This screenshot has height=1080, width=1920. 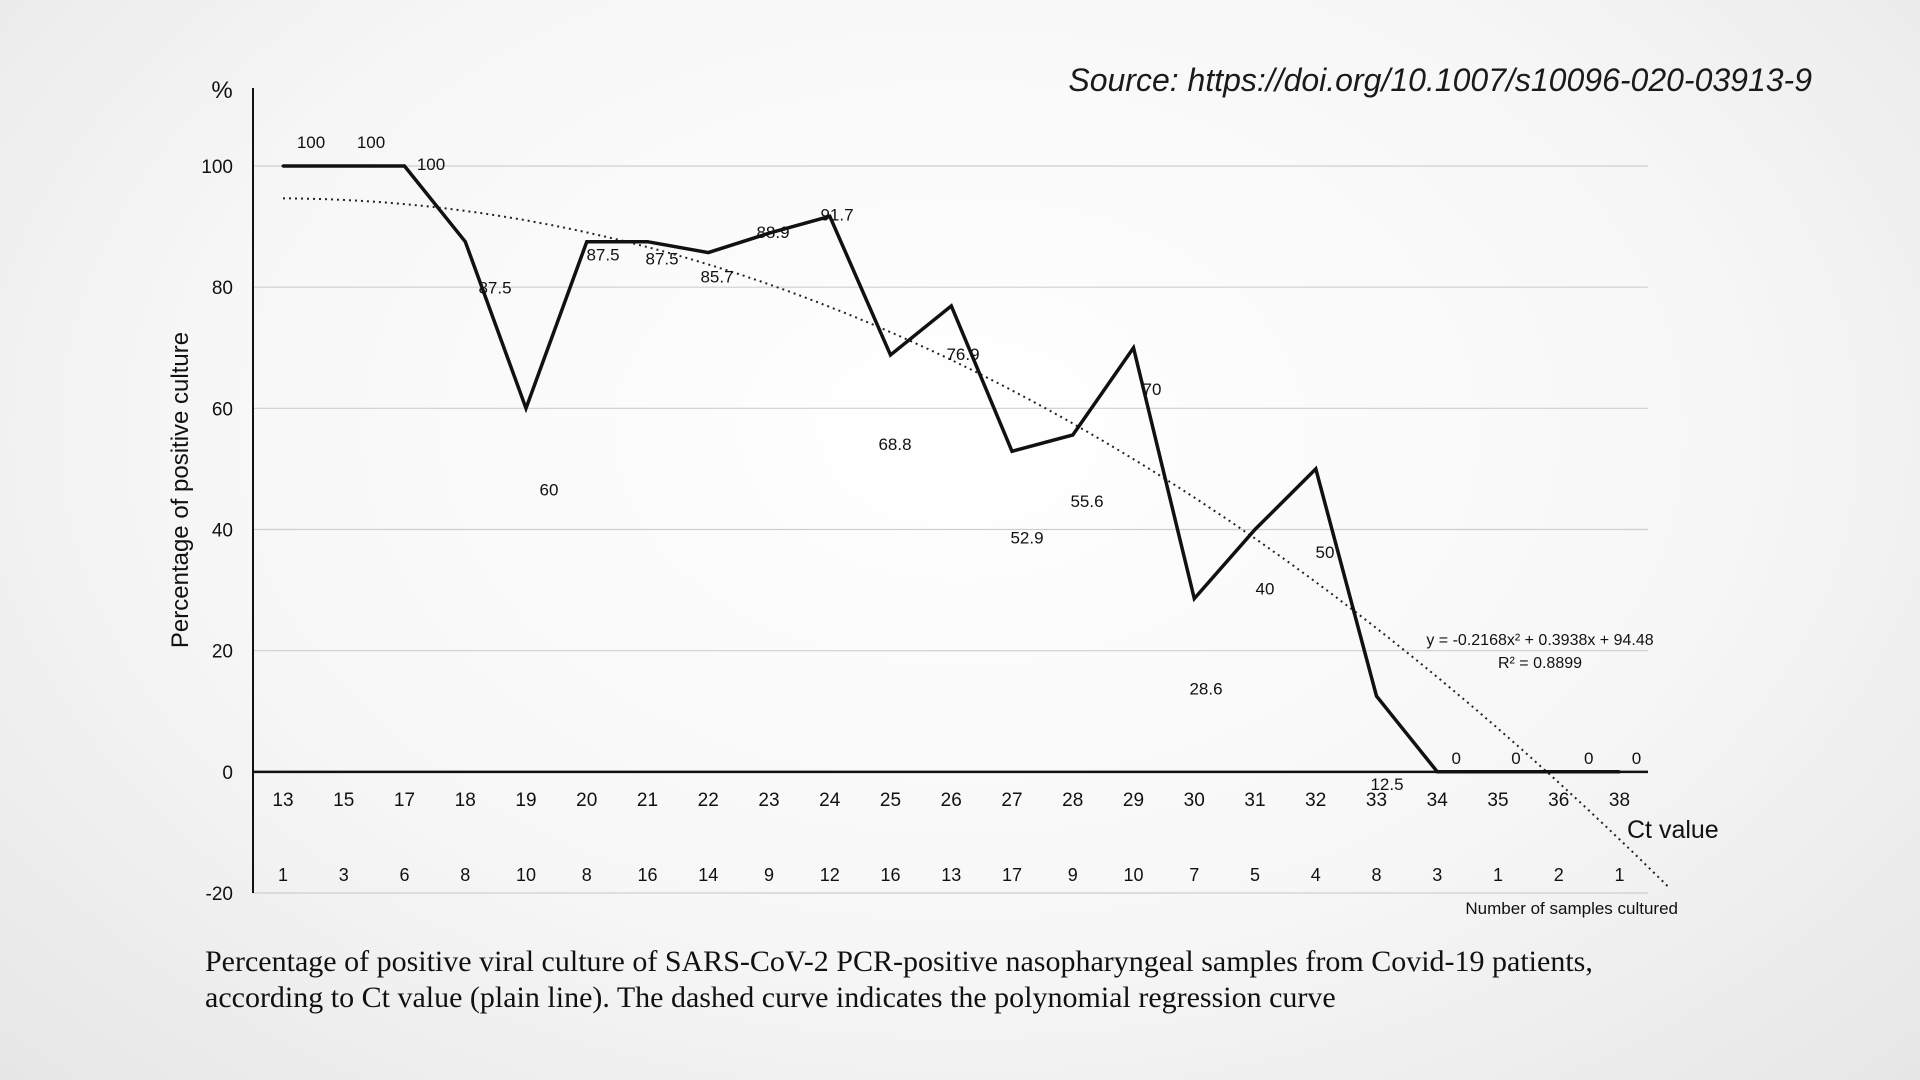 What do you see at coordinates (1558, 800) in the screenshot?
I see `x-tick-label: 36` at bounding box center [1558, 800].